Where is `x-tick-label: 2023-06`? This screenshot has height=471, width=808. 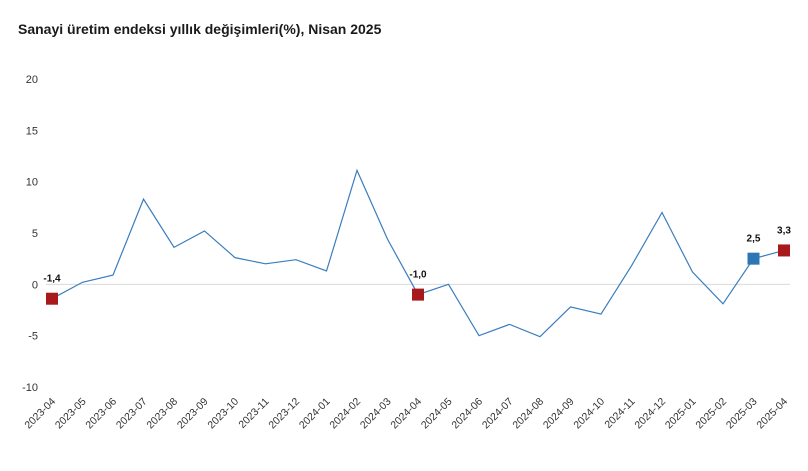
x-tick-label: 2023-06 is located at coordinates (101, 414).